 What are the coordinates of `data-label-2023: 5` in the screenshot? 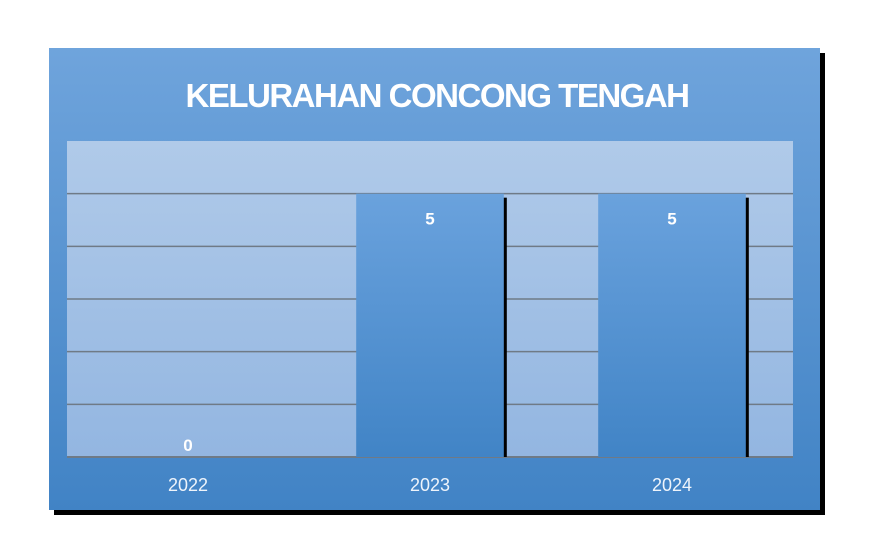 It's located at (429, 219).